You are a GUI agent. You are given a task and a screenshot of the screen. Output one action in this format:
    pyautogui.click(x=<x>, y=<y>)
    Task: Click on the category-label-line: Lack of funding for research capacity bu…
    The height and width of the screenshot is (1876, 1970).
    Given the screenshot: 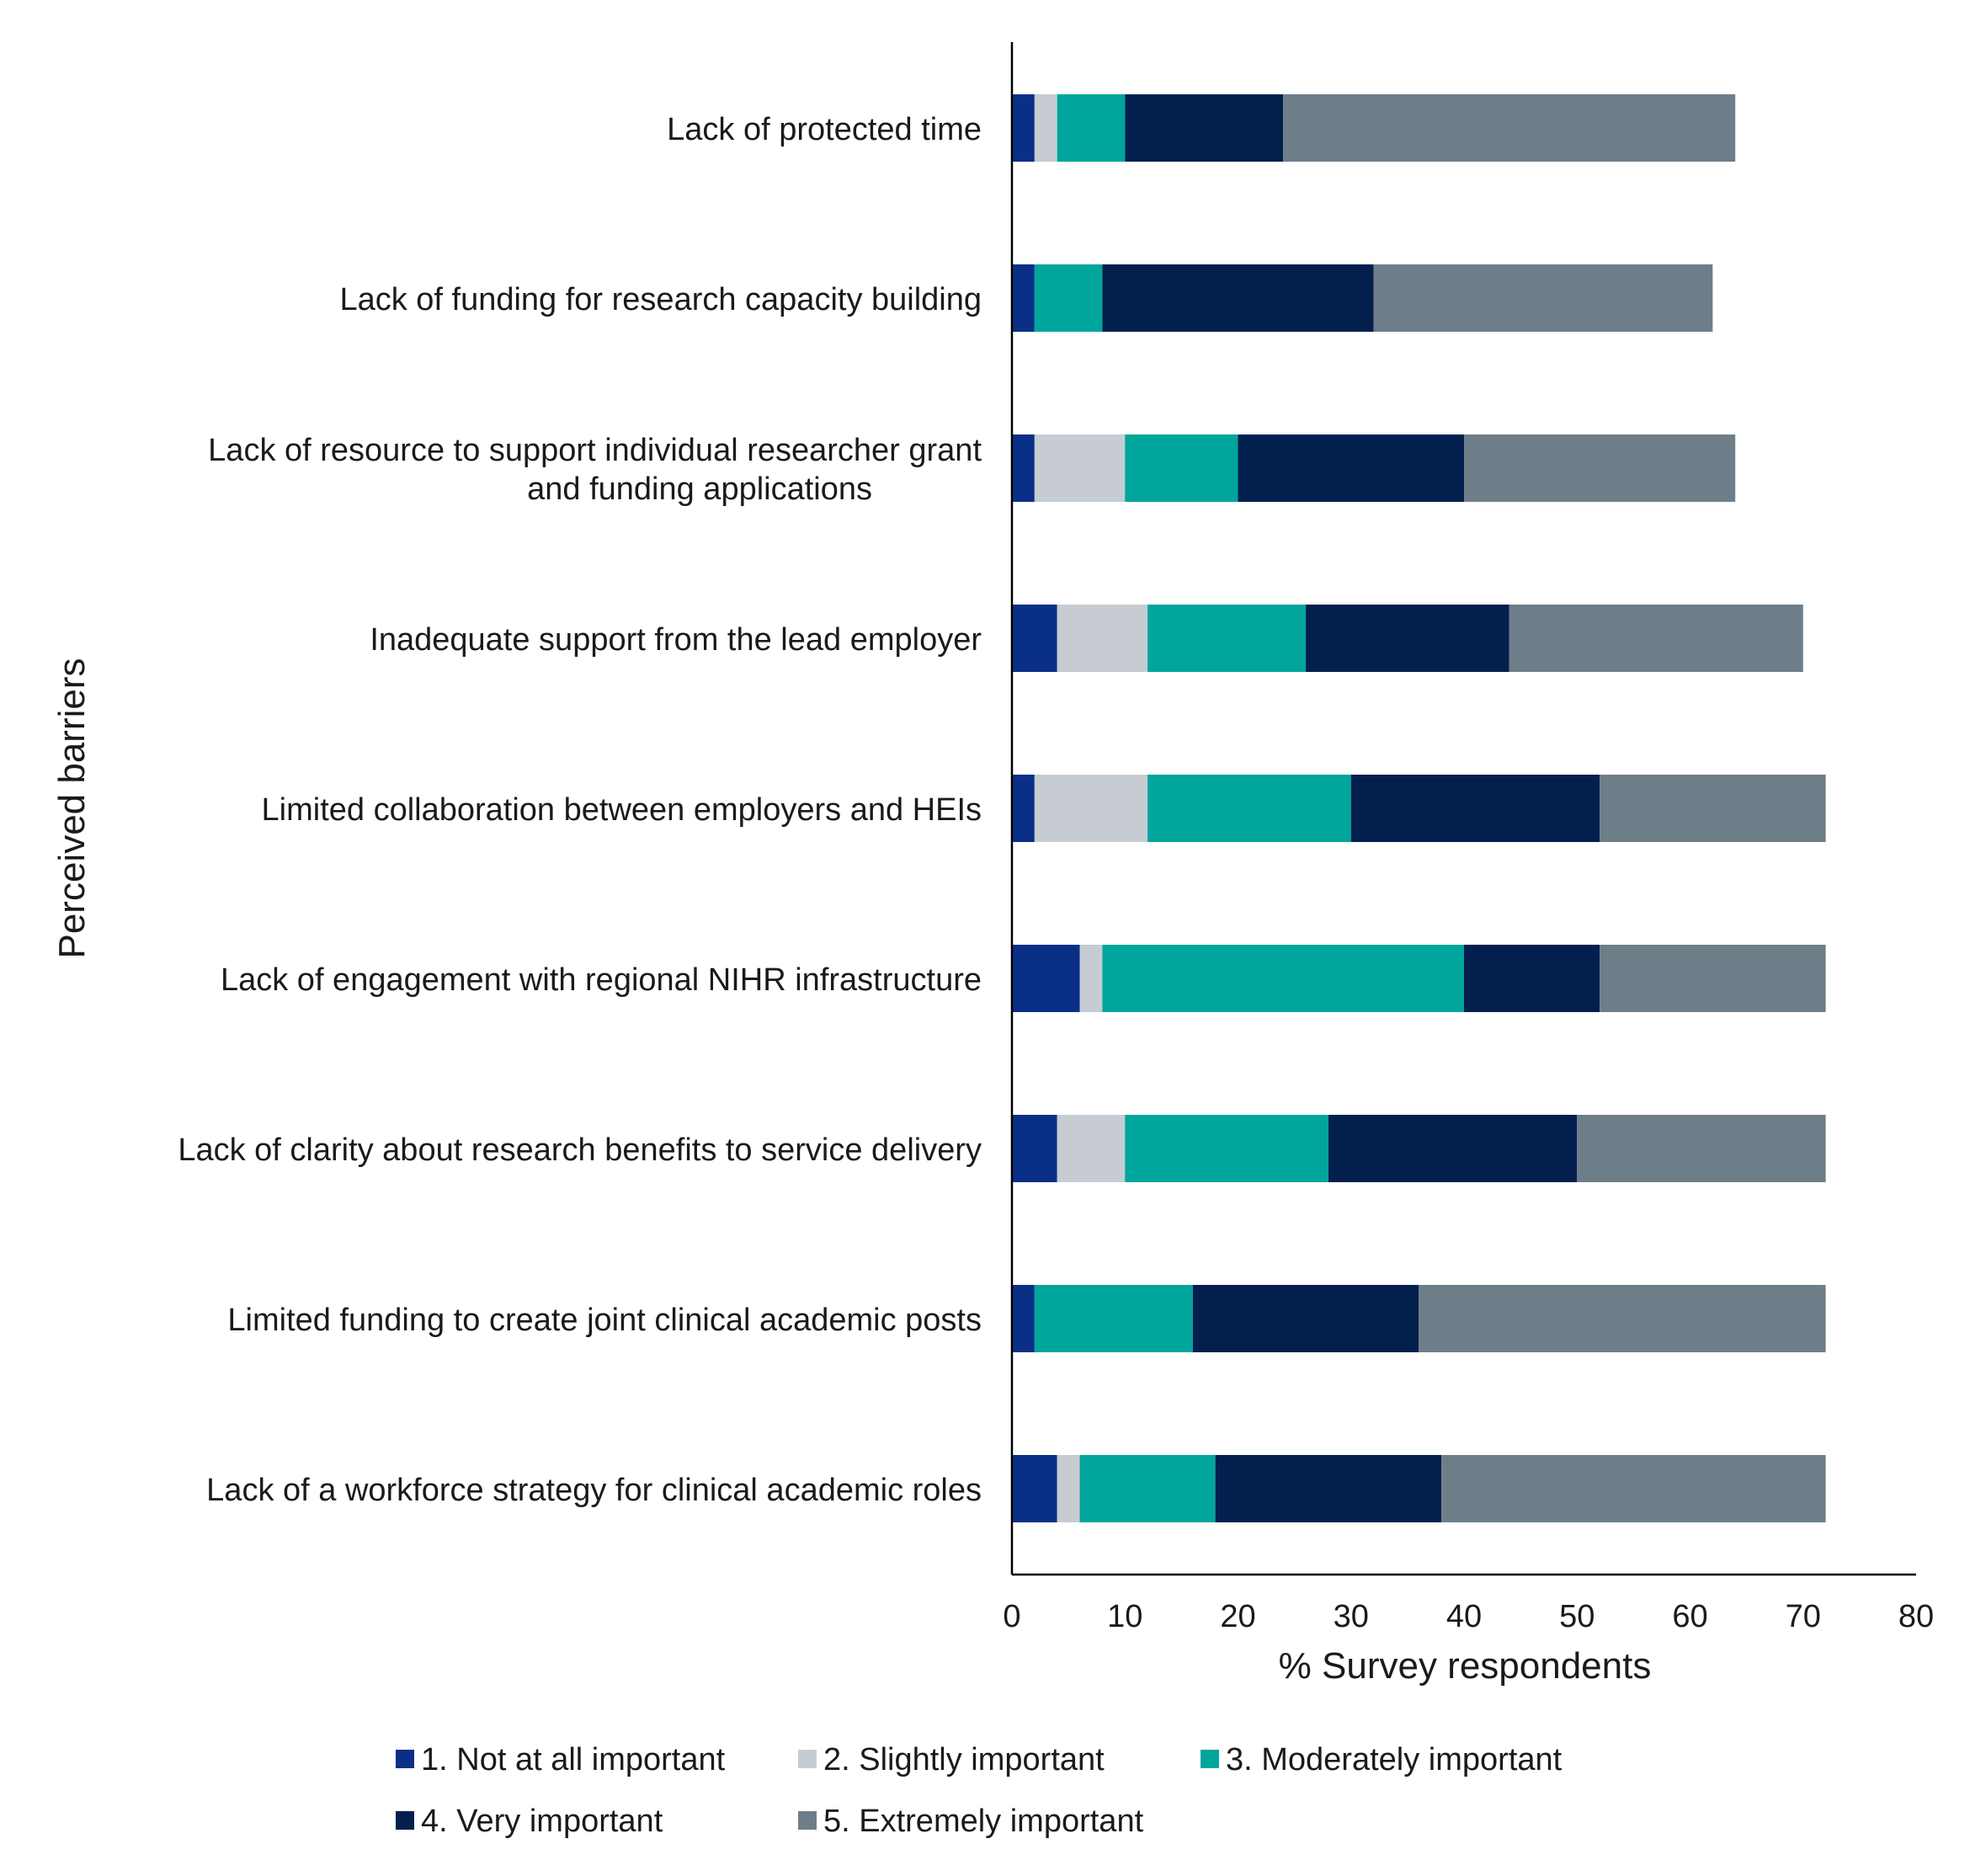 What is the action you would take?
    pyautogui.click(x=660, y=300)
    